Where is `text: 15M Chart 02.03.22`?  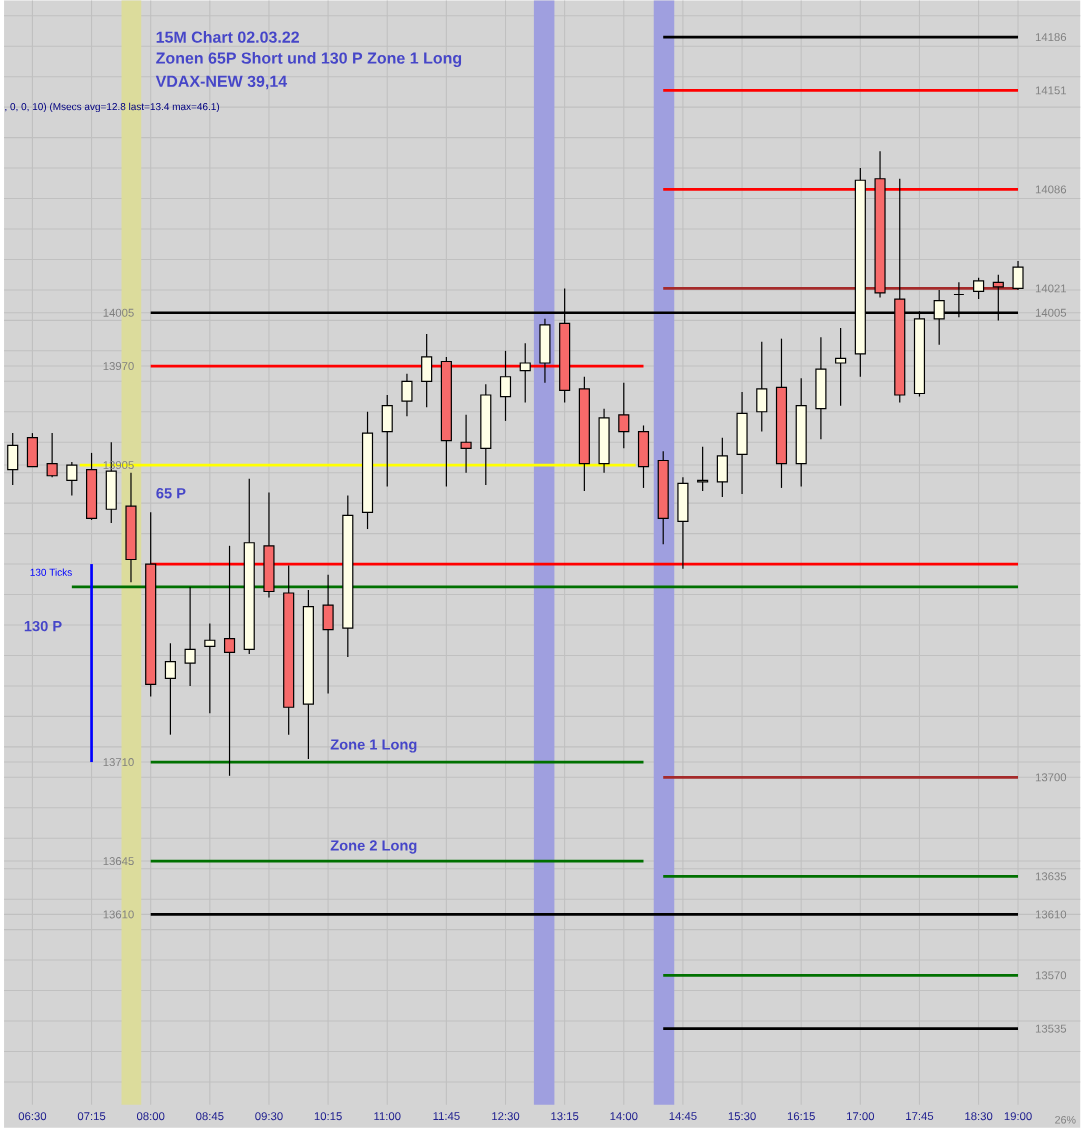
text: 15M Chart 02.03.22 is located at coordinates (228, 37).